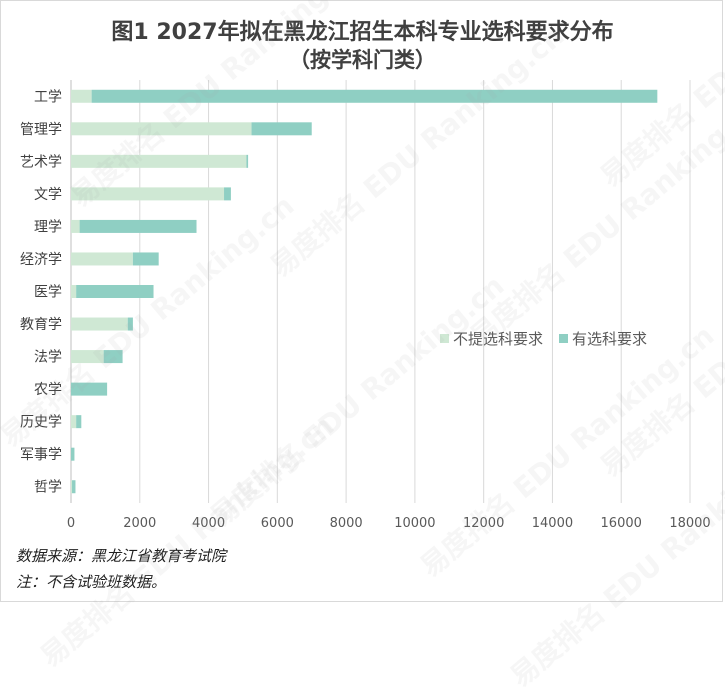 This screenshot has width=725, height=695. I want to click on legend-item-s0: 不提选科要求, so click(491, 338).